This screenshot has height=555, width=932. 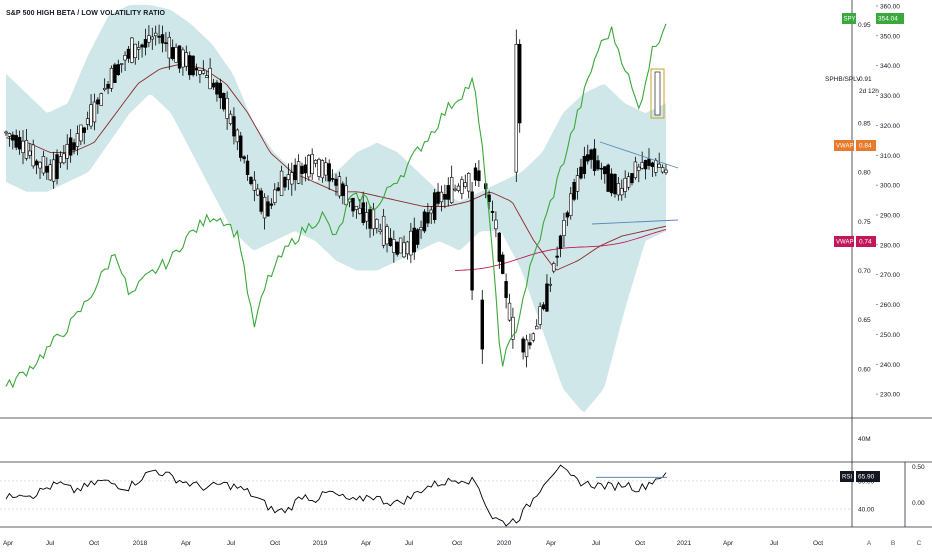 I want to click on spy-tag-group: SPY 354.04, so click(x=873, y=18).